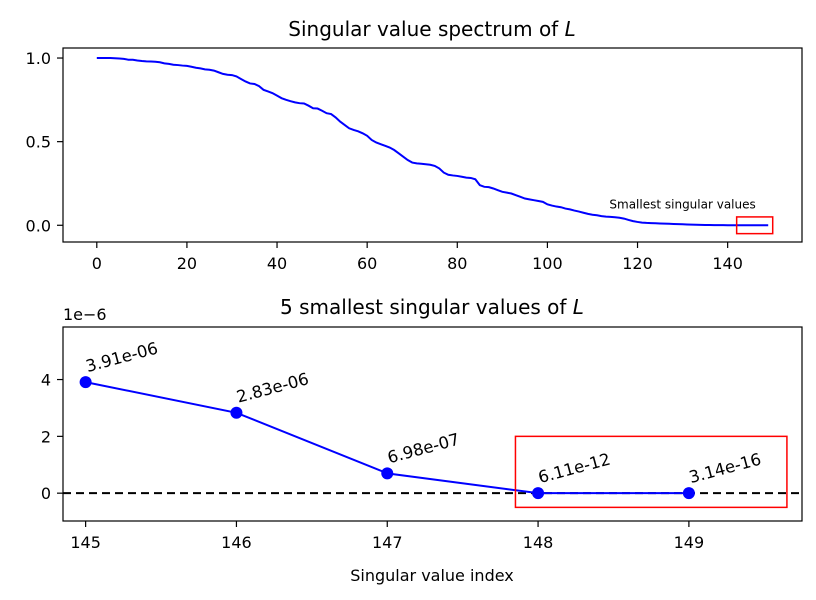  Describe the element at coordinates (387, 542) in the screenshot. I see `bottom-x-tick-label: 147` at that location.